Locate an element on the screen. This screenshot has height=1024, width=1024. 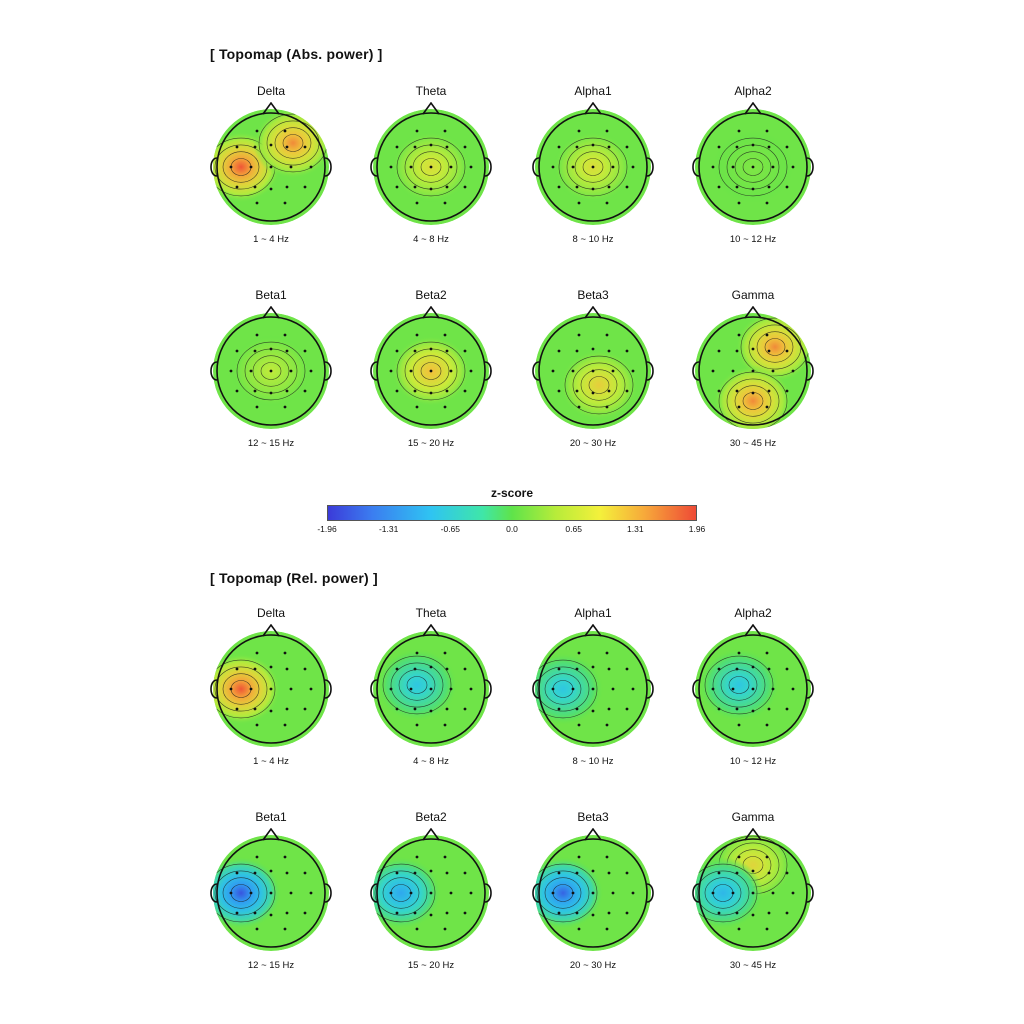
topomap-theta: Theta 4 ~ 8 Hz is located at coordinates (431, 691).